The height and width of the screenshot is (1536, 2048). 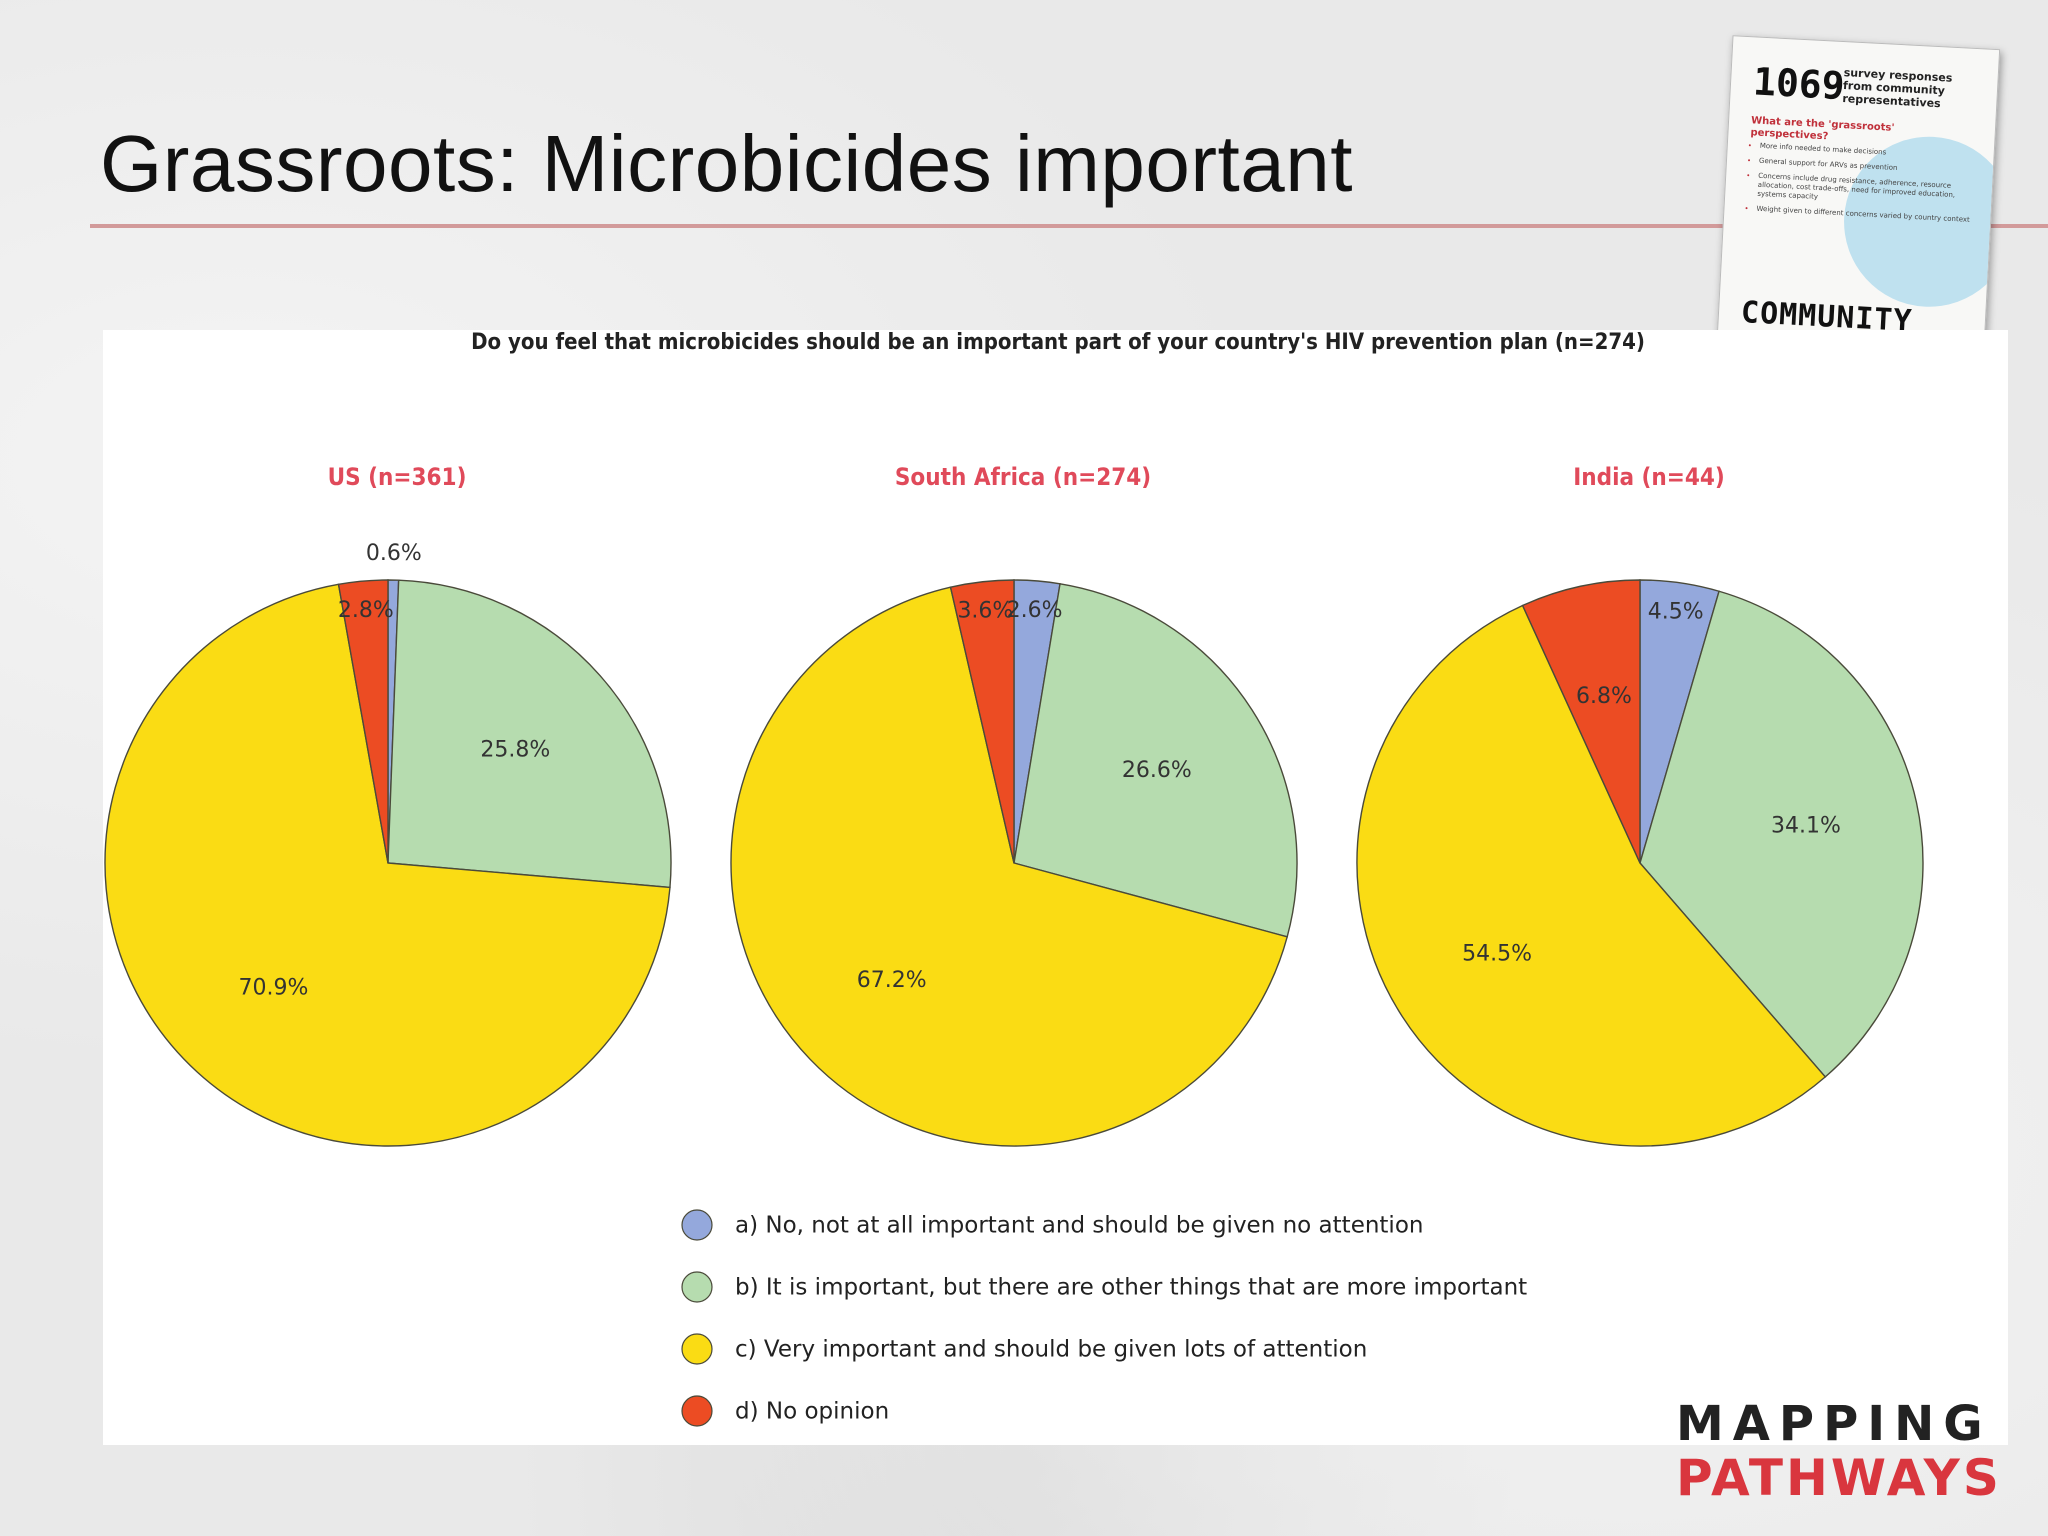 What do you see at coordinates (1806, 826) in the screenshot?
I see `slice-label: 34.1%` at bounding box center [1806, 826].